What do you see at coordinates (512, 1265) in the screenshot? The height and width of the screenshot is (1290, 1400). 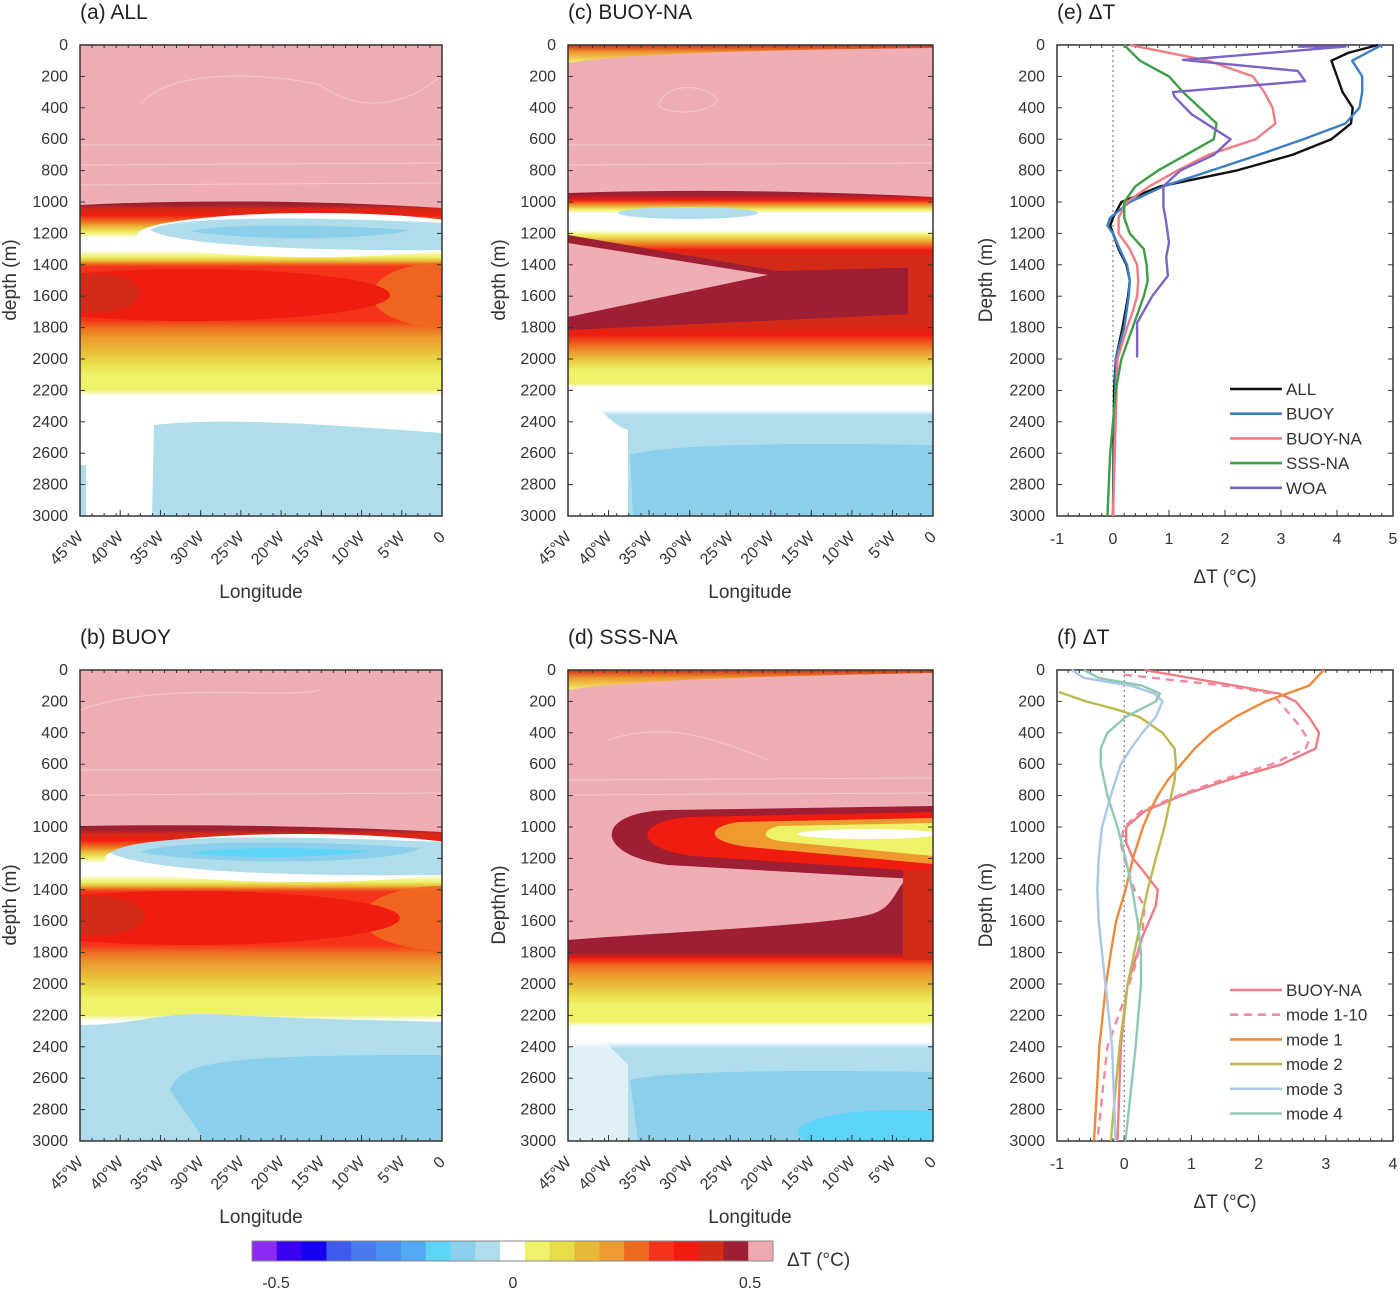 I see `colorbar: -0.5 0 0.5` at bounding box center [512, 1265].